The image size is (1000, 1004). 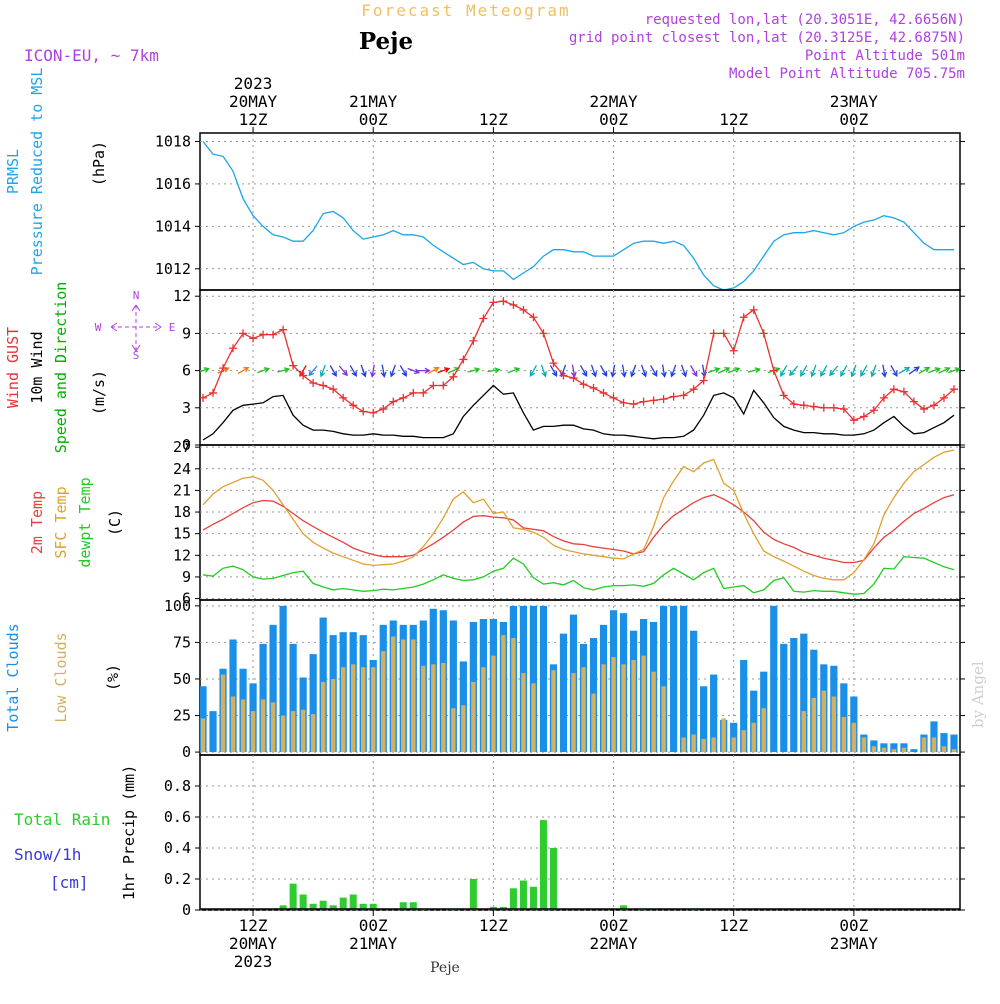 What do you see at coordinates (61, 677) in the screenshot?
I see `panel-label: Low Clouds` at bounding box center [61, 677].